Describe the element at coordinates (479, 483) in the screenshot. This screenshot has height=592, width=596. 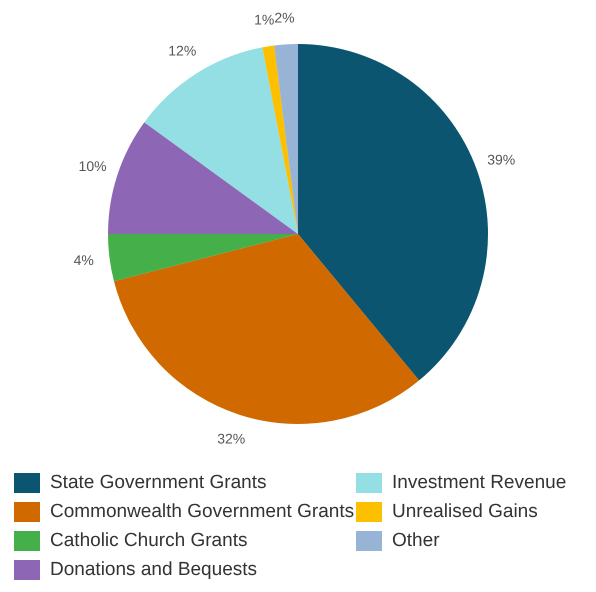
I see `legend-label: Investment Revenue` at that location.